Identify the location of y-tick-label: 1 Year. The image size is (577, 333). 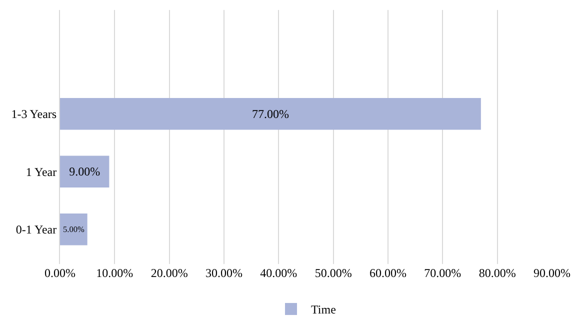
(41, 171).